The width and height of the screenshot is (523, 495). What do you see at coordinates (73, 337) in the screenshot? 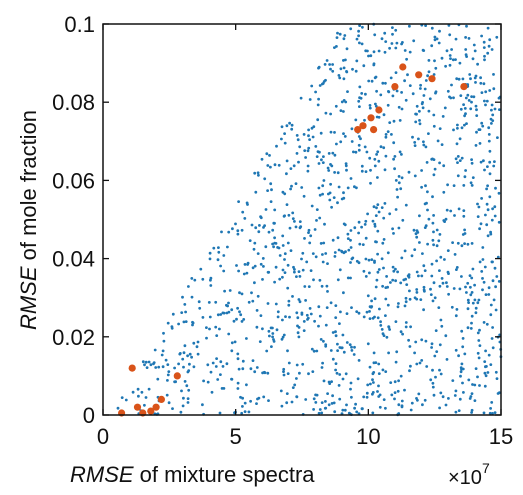
I see `y-tick-label: 0.02` at bounding box center [73, 337].